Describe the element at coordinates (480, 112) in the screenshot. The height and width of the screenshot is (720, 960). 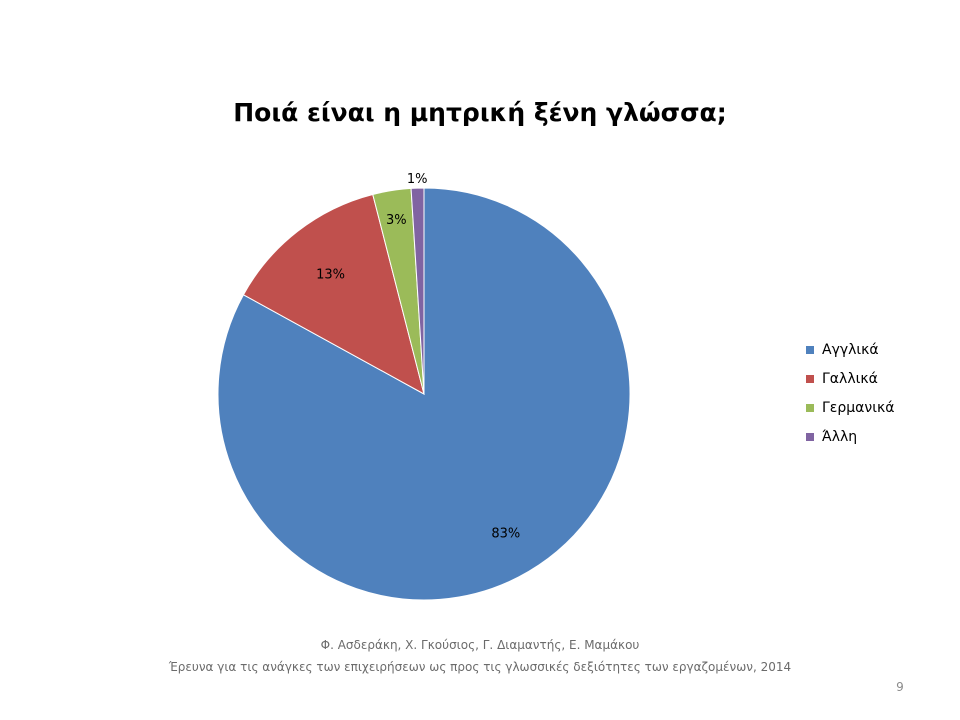
I see `chart-title: Ποιά είναι η μητρική ξένη γλώσσα;` at that location.